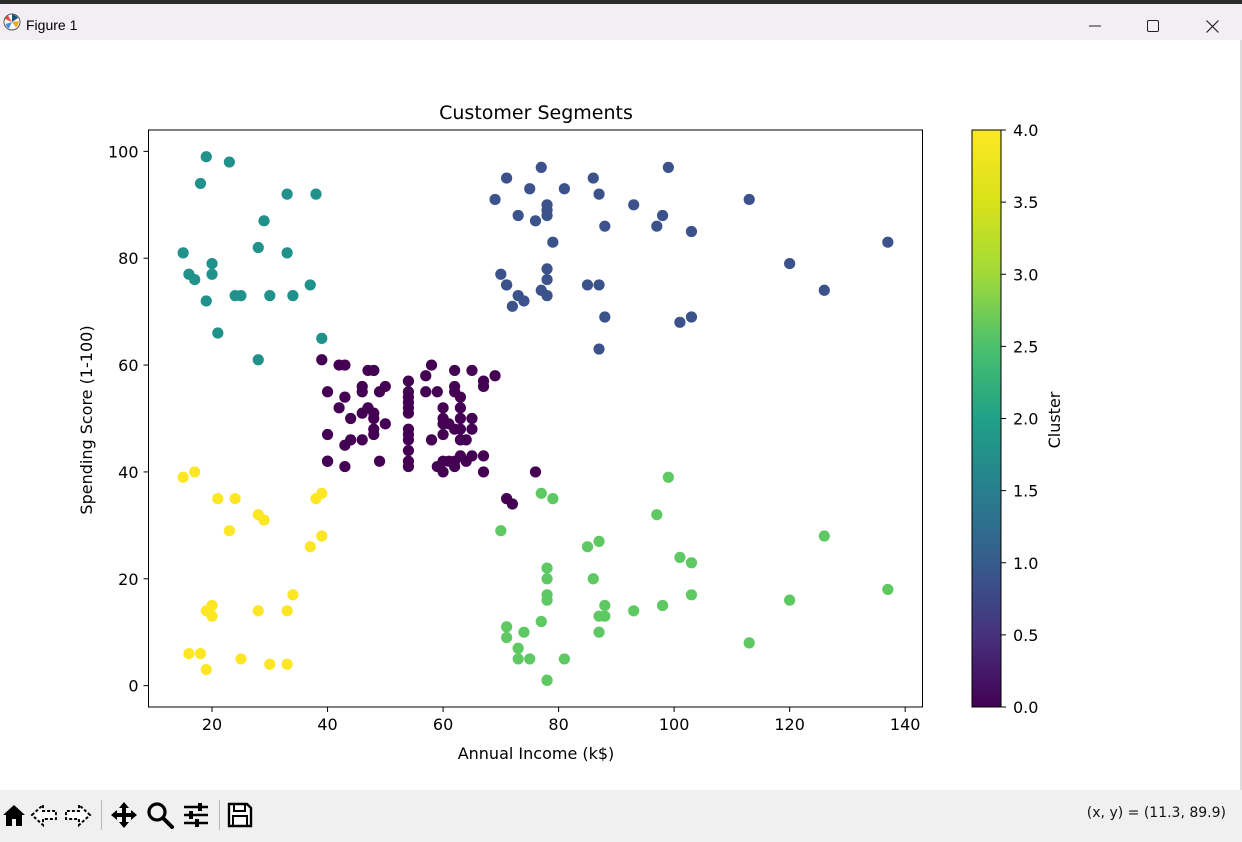 This screenshot has width=1242, height=842. Describe the element at coordinates (1025, 346) in the screenshot. I see `colorbar-tick-label: 2.5` at that location.